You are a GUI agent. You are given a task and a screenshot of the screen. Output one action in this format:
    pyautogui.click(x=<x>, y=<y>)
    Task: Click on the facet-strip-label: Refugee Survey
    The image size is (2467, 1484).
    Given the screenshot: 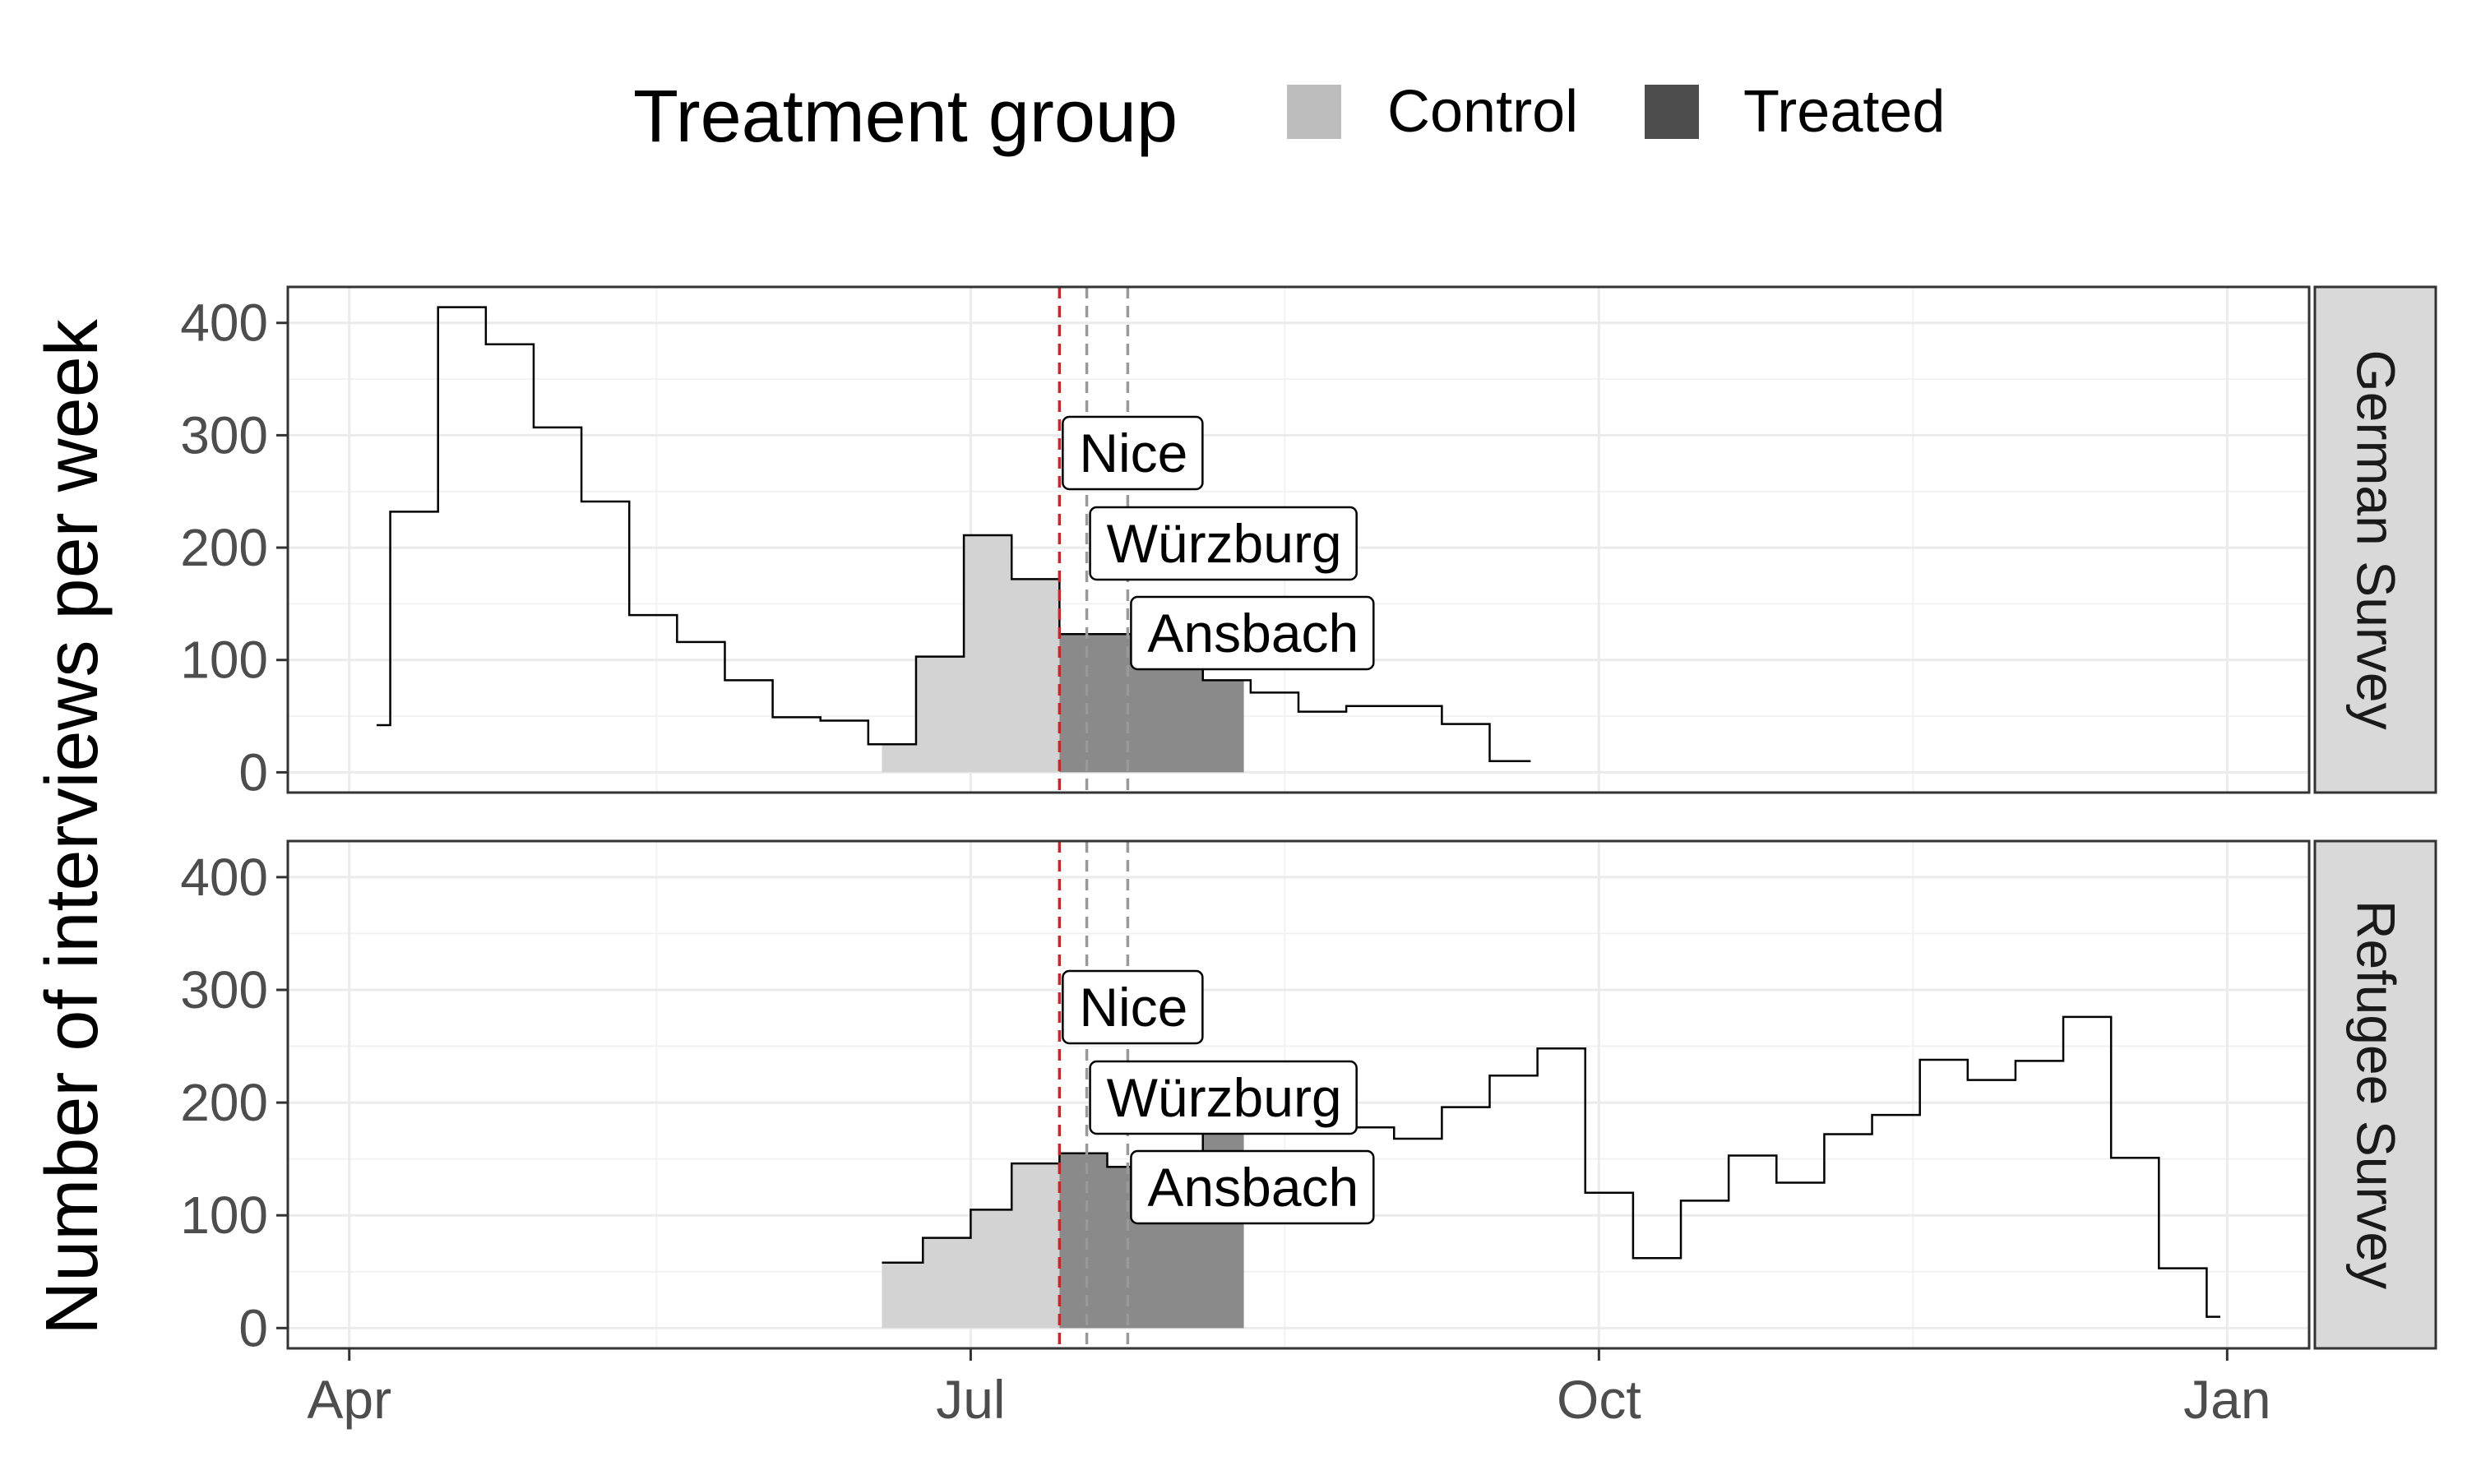 What is the action you would take?
    pyautogui.click(x=2376, y=1094)
    